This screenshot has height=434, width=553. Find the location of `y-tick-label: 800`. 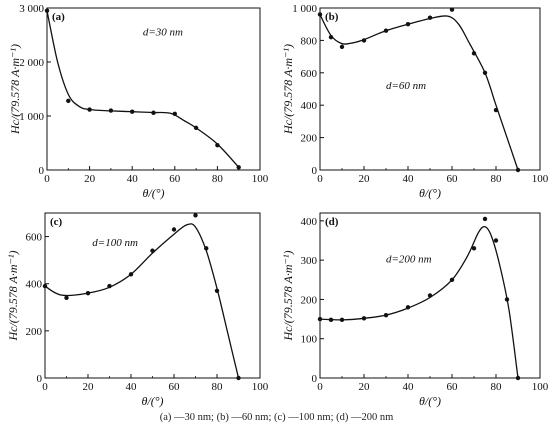

y-tick-label: 800 is located at coordinates (309, 41).